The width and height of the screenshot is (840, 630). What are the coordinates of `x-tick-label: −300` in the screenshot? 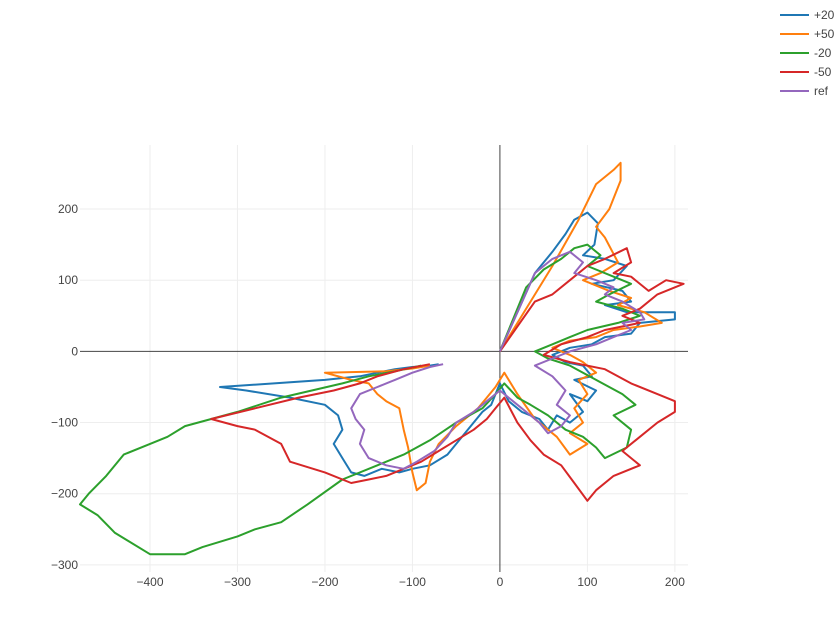 It's located at (237, 582).